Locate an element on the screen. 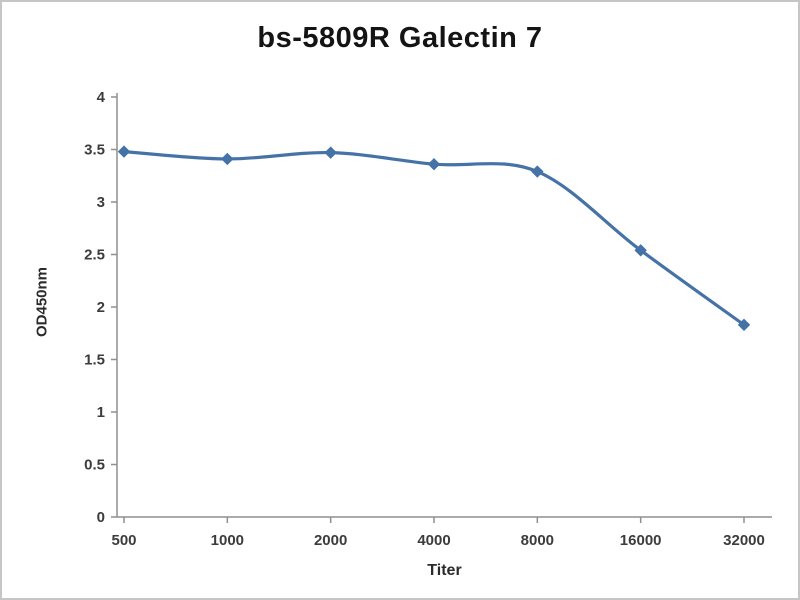 This screenshot has width=800, height=600. y-tick-label: 1 is located at coordinates (101, 412).